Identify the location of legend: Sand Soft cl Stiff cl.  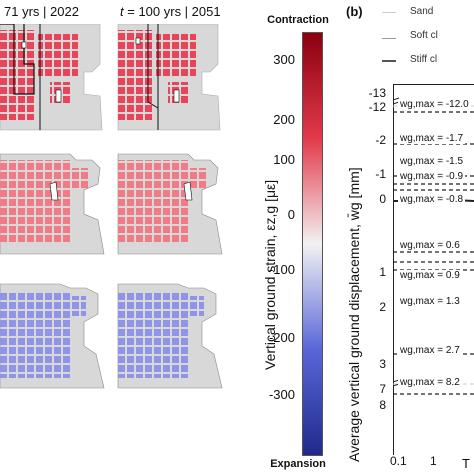
(427, 35).